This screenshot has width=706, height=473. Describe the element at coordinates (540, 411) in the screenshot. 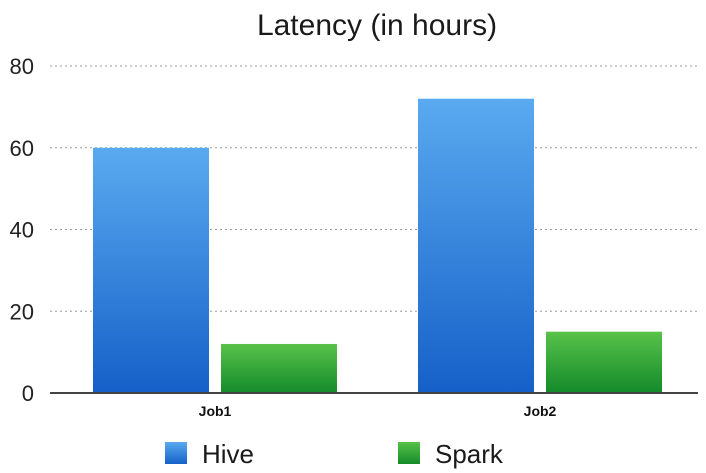

I see `x-tick-label: Job2` at that location.